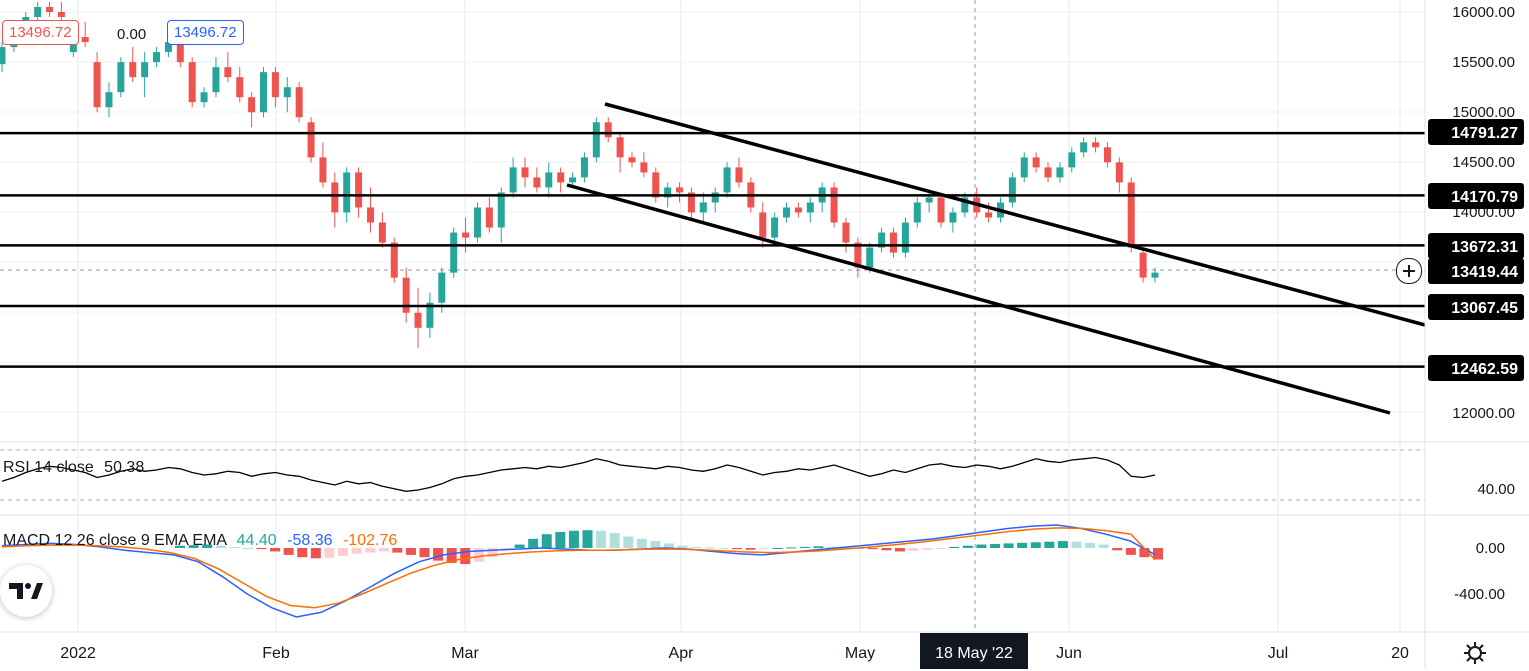  Describe the element at coordinates (1475, 653) in the screenshot. I see `settings-gear-icon` at that location.